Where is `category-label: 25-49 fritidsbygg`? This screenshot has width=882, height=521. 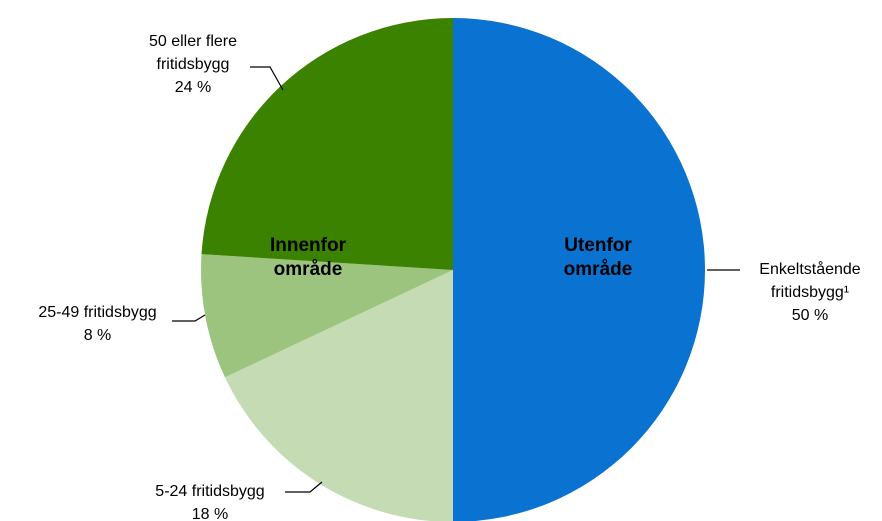 category-label: 25-49 fritidsbygg is located at coordinates (97, 312).